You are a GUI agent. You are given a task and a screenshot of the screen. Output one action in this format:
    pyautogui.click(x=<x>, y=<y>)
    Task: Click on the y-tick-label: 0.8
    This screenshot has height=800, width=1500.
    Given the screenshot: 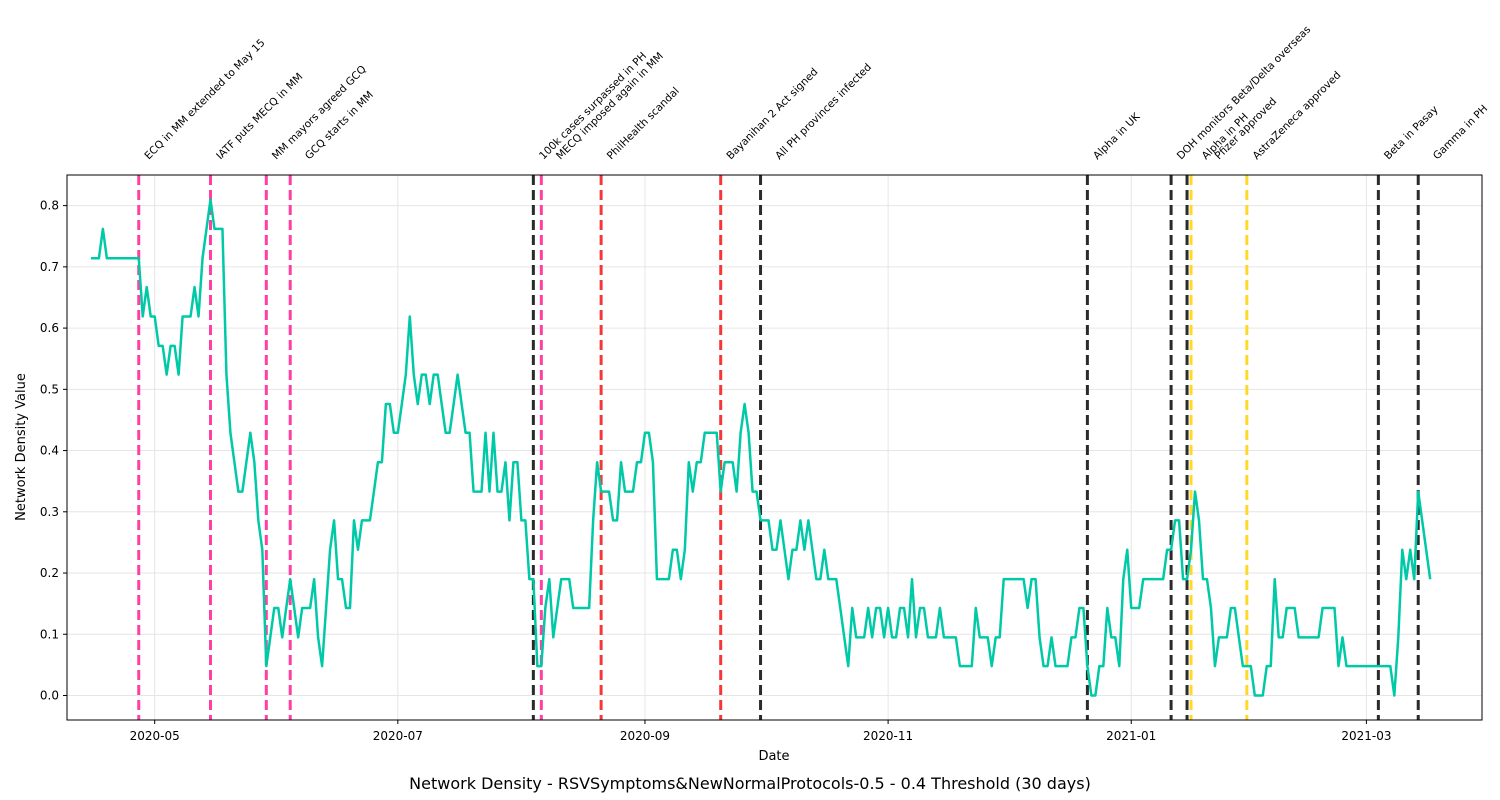 What is the action you would take?
    pyautogui.click(x=49, y=206)
    